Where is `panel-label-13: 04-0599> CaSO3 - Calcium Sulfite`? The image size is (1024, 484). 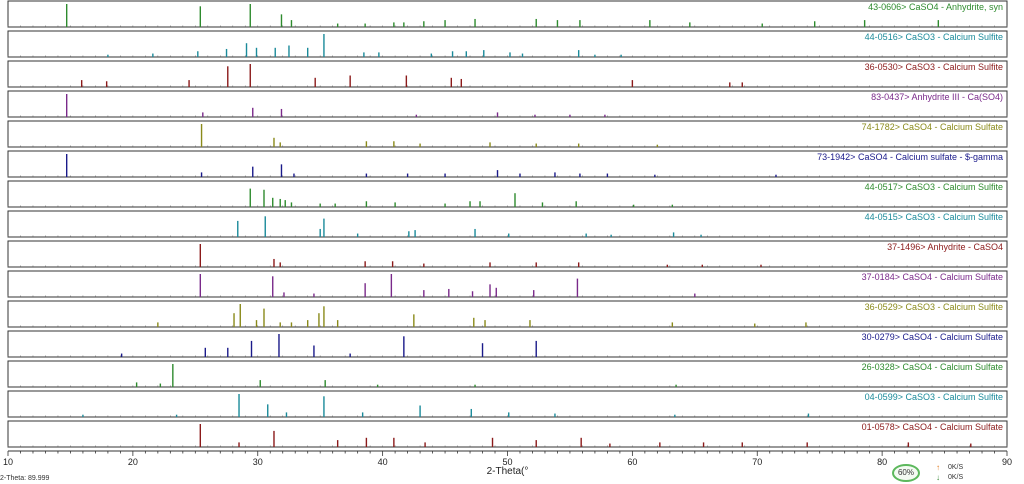 panel-label-13: 04-0599> CaSO3 - Calcium Sulfite is located at coordinates (934, 397).